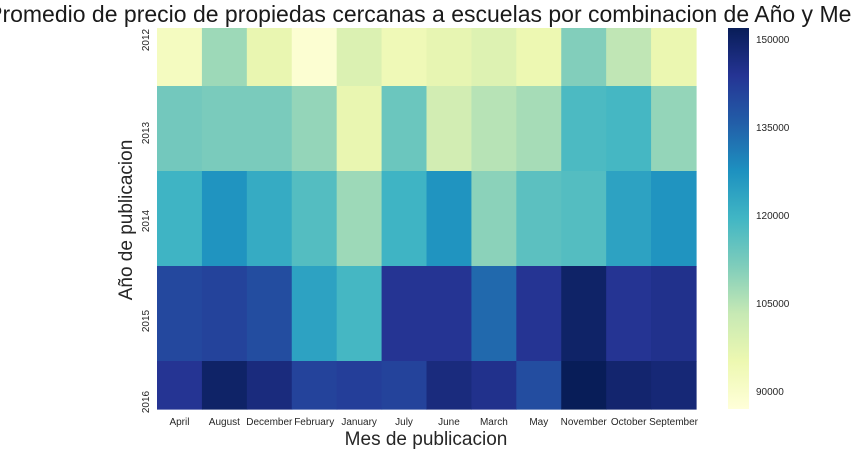  What do you see at coordinates (314, 422) in the screenshot?
I see `x-tick-label: February` at bounding box center [314, 422].